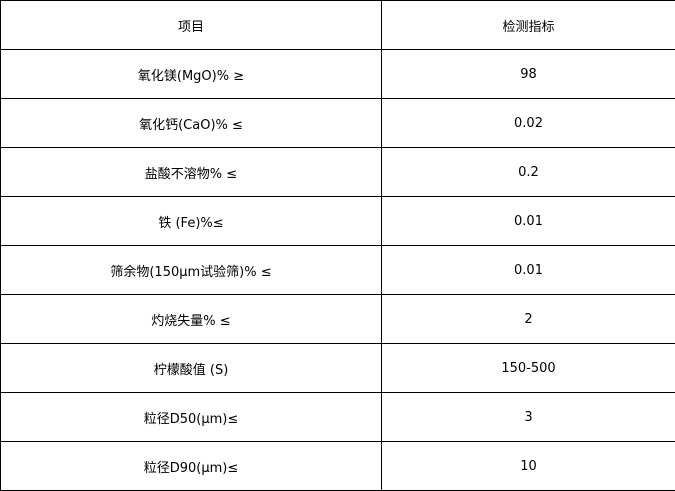 Image resolution: width=675 pixels, height=491 pixels. What do you see at coordinates (191, 74) in the screenshot?
I see `item-cell: 氧化镁(MgO)% ≥` at bounding box center [191, 74].